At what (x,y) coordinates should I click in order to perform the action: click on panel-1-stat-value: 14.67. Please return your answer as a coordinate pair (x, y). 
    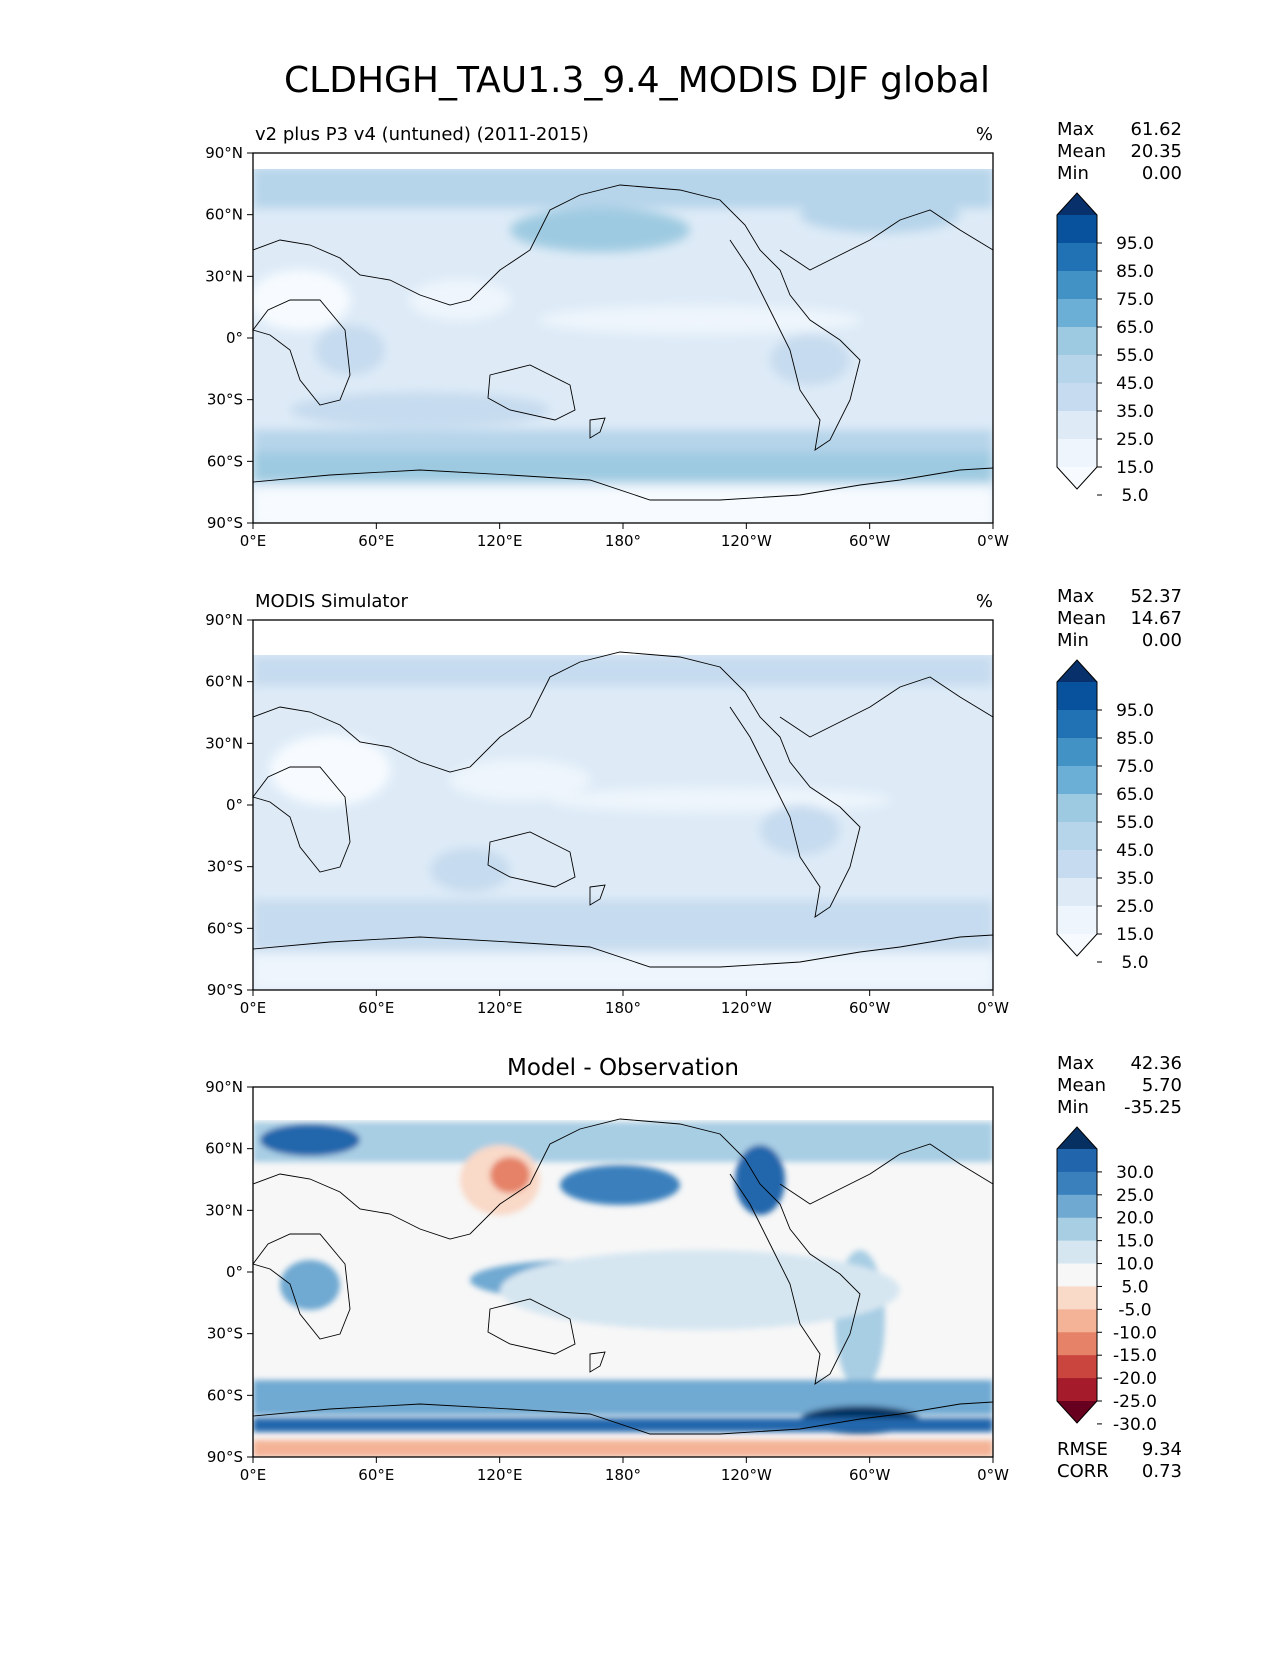
    Looking at the image, I should click on (1156, 618).